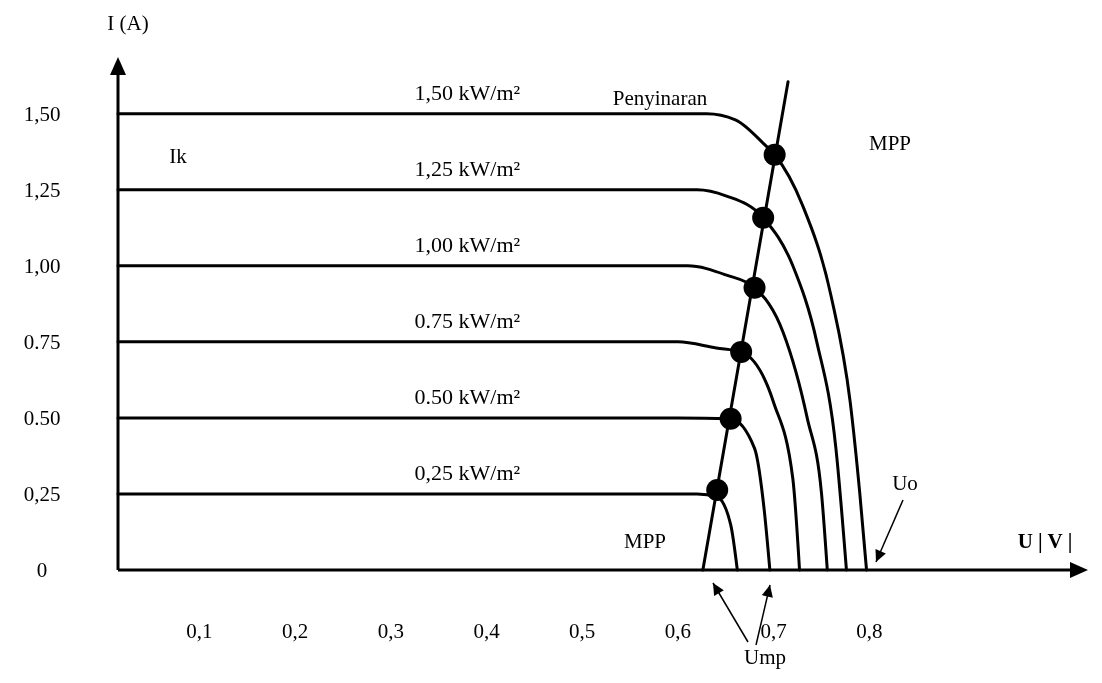 This screenshot has height=683, width=1102. What do you see at coordinates (42, 265) in the screenshot?
I see `y-tick-label: 1,00` at bounding box center [42, 265].